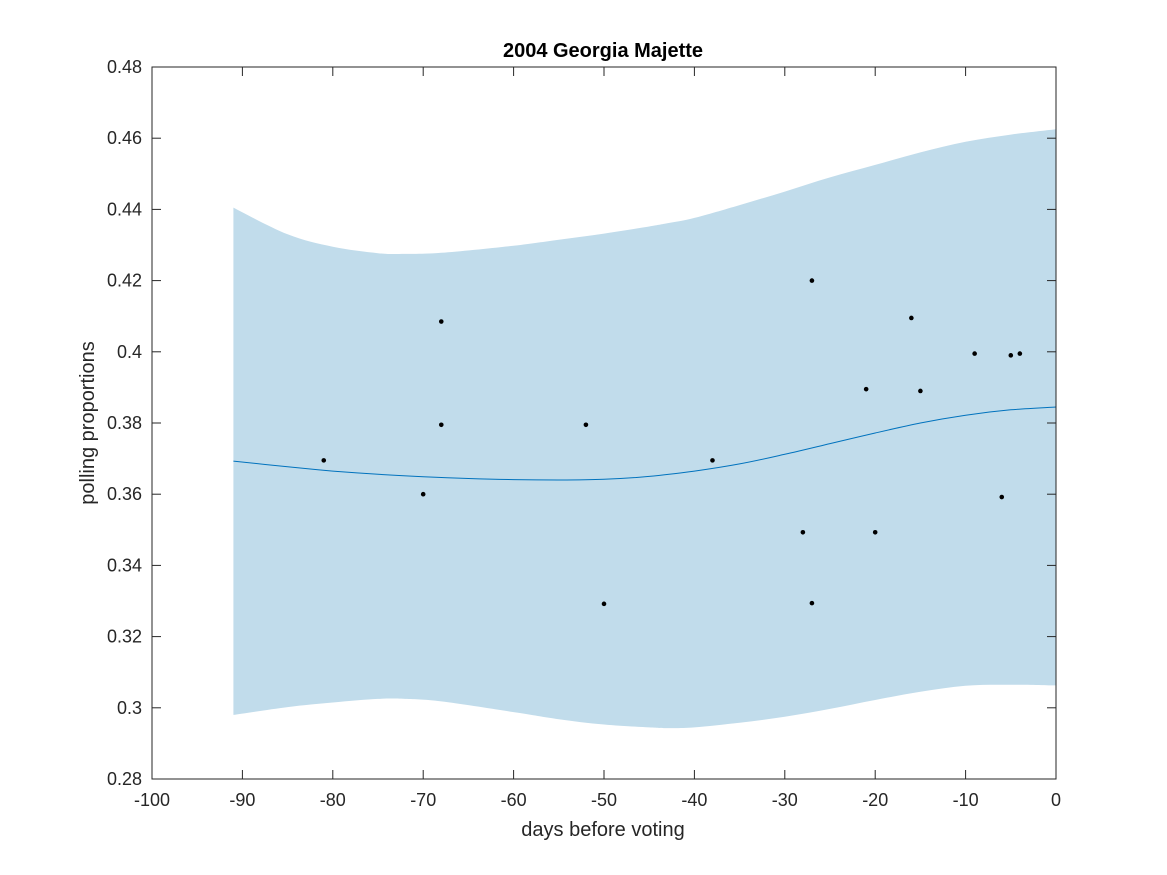  What do you see at coordinates (603, 51) in the screenshot?
I see `chart-title: 2004 Georgia Majette` at bounding box center [603, 51].